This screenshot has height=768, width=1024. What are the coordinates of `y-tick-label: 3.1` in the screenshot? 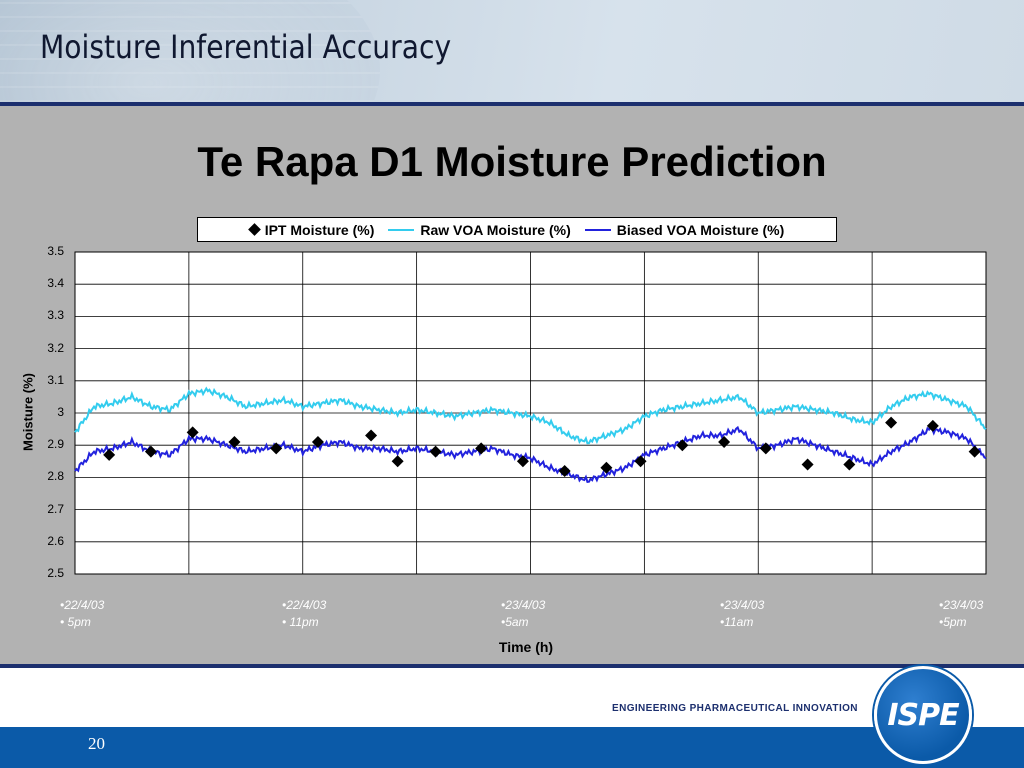 It's located at (55, 379).